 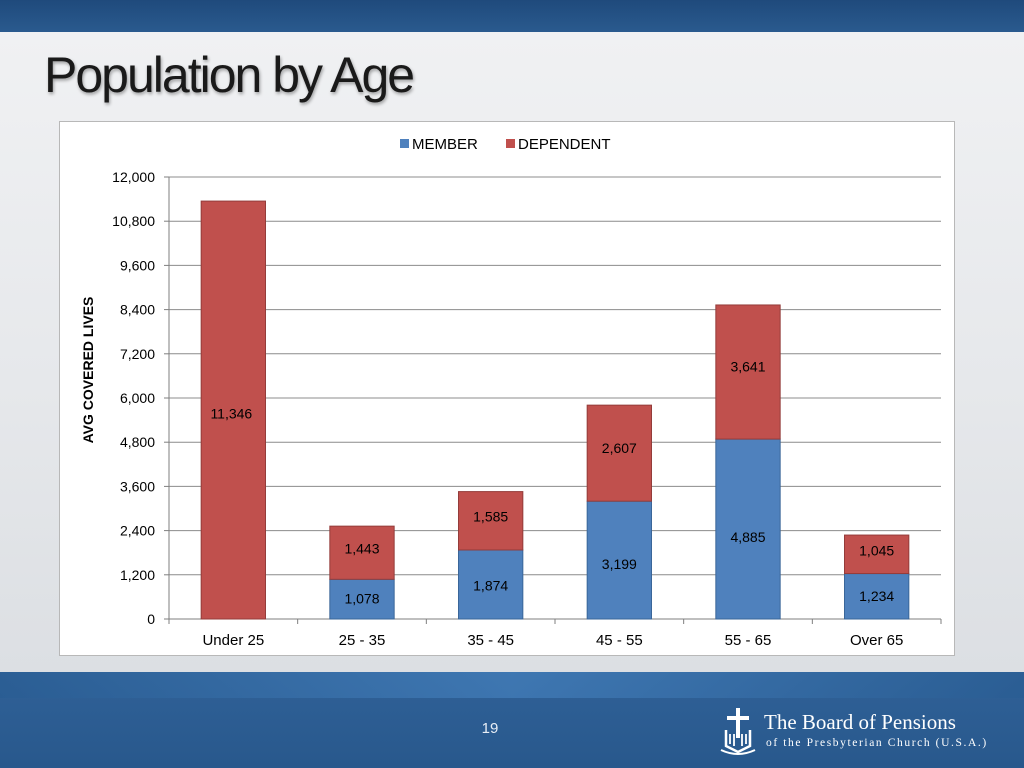 What do you see at coordinates (512, 16) in the screenshot?
I see `top-bar` at bounding box center [512, 16].